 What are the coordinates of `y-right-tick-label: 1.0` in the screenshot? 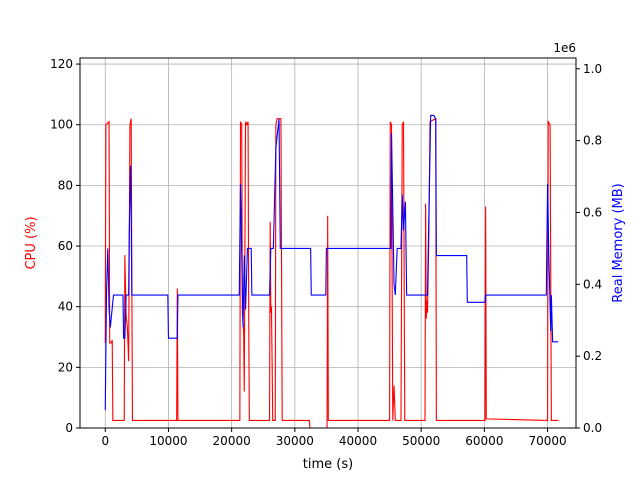 It's located at (592, 69).